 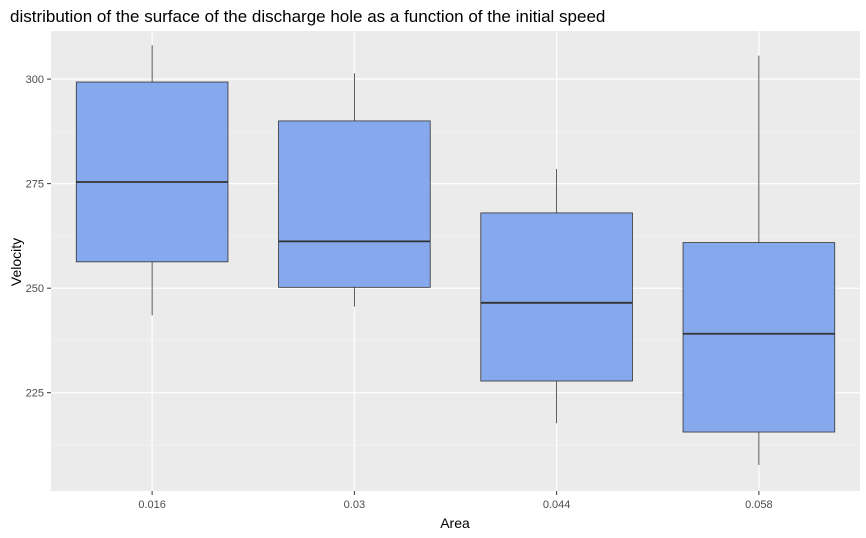 What do you see at coordinates (38, 237) in the screenshot?
I see `y-axis-ticks: 225 250 275 300` at bounding box center [38, 237].